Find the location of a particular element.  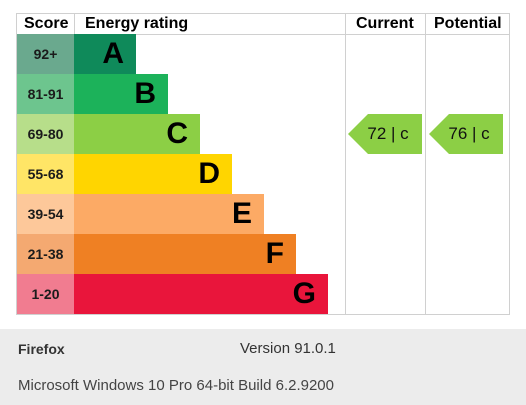

rating-band-c: C is located at coordinates (137, 134).